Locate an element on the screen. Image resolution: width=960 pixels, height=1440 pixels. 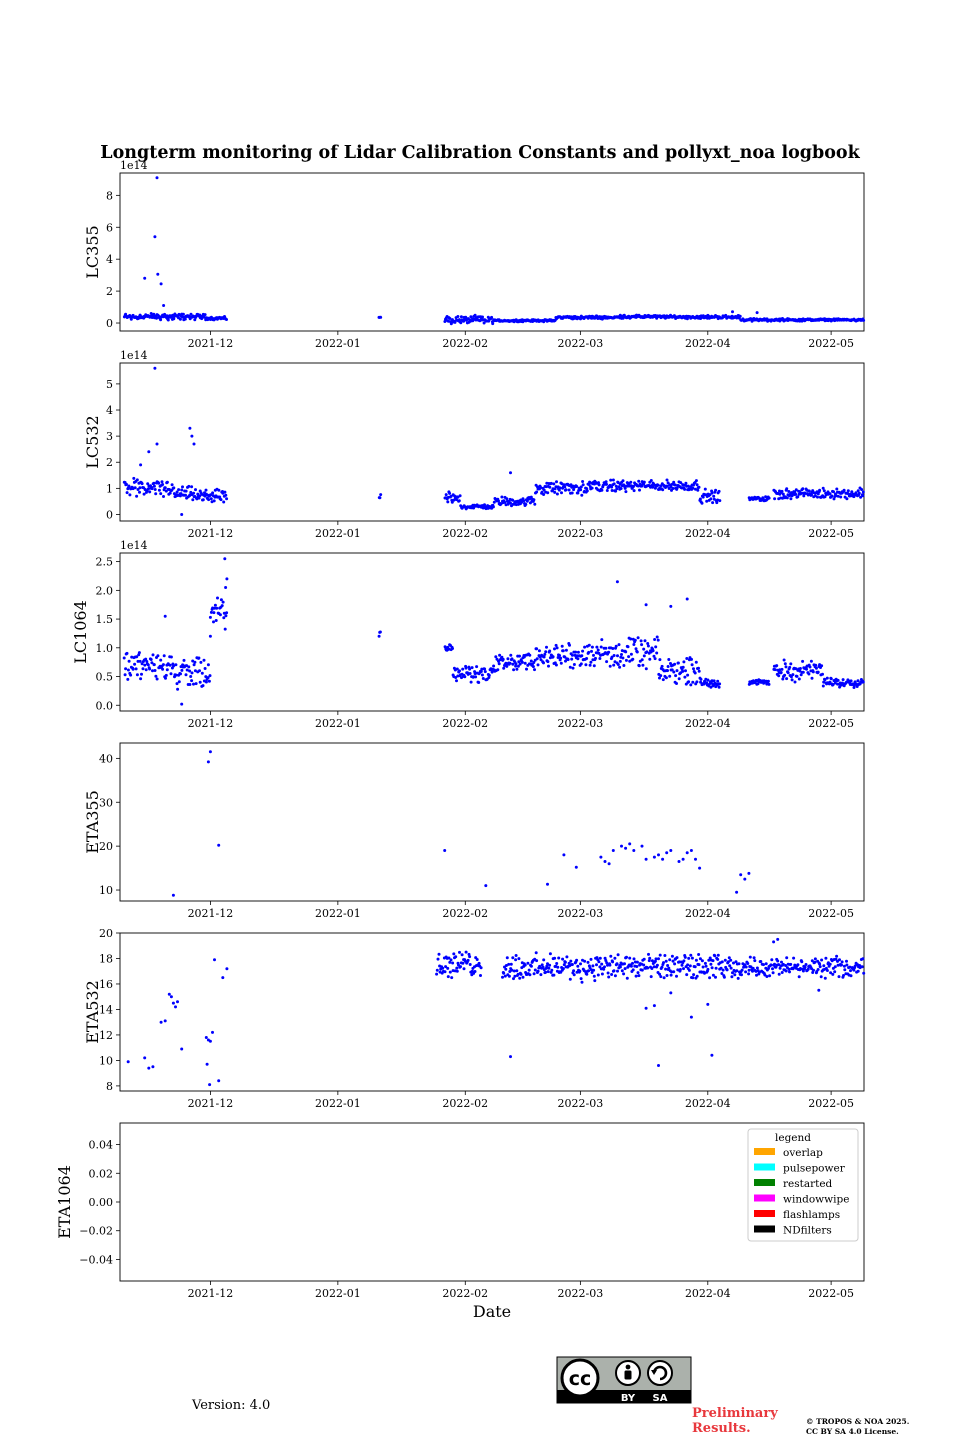
data-points-eta355 is located at coordinates (461, 823).